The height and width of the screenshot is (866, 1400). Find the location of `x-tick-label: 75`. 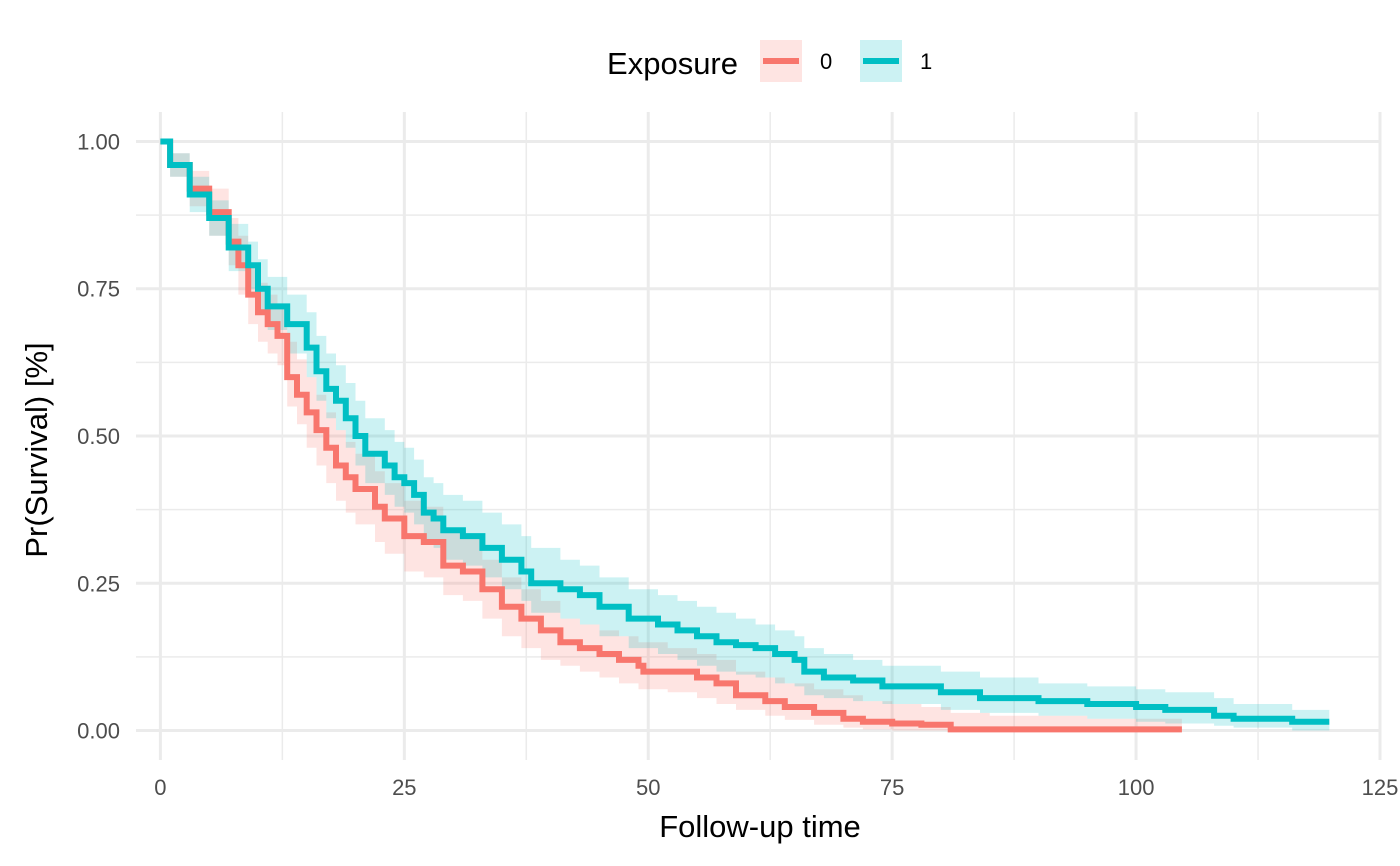

x-tick-label: 75 is located at coordinates (892, 787).